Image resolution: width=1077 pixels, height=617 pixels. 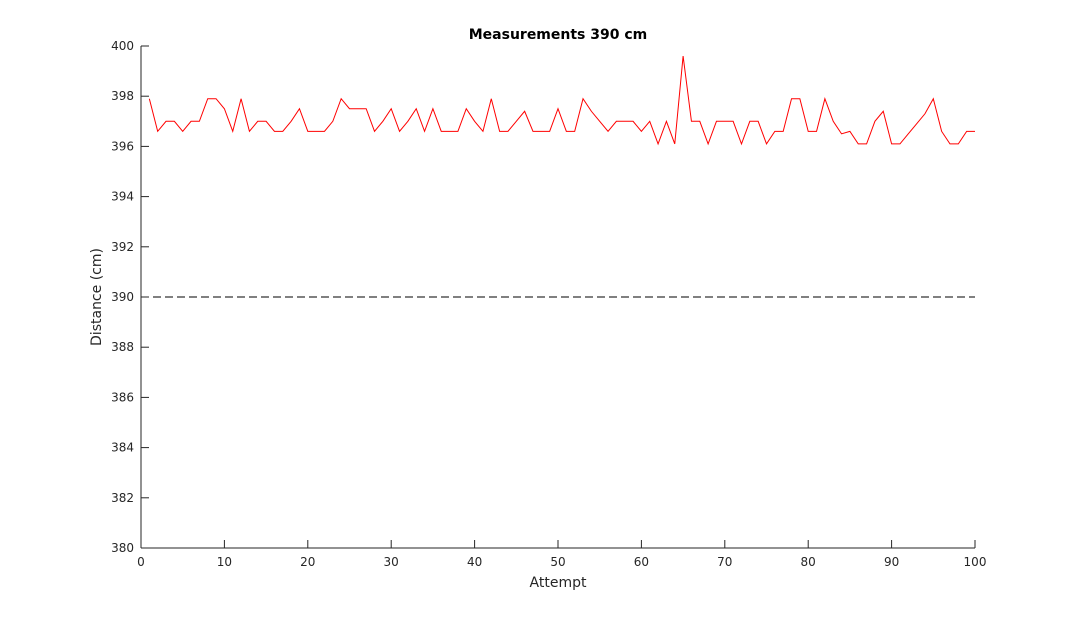 I want to click on y-tick-label: 380, so click(x=122, y=548).